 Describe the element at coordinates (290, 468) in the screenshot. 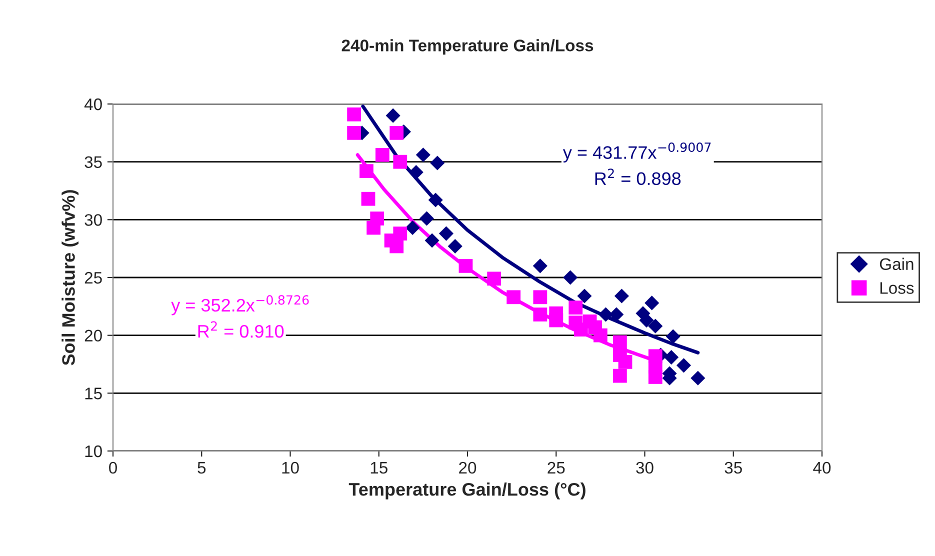

I see `x-tick-label: 10` at that location.